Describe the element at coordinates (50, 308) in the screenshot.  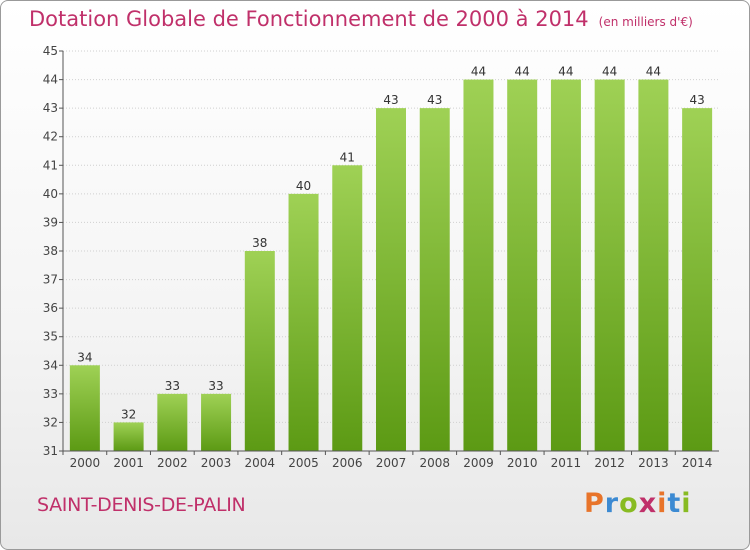
I see `y-tick-label: 36` at that location.